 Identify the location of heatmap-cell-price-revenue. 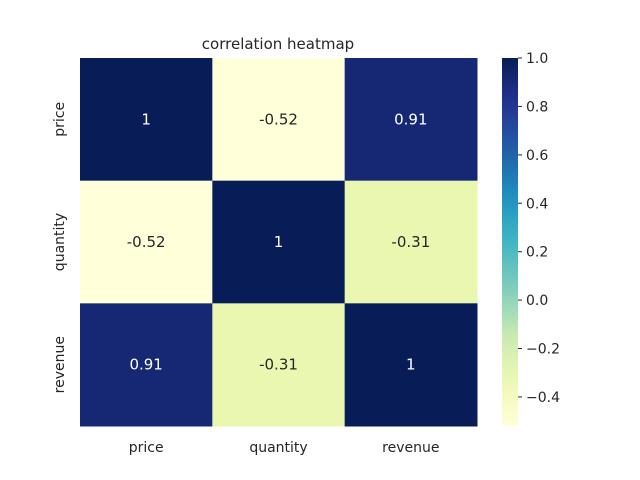
(411, 120).